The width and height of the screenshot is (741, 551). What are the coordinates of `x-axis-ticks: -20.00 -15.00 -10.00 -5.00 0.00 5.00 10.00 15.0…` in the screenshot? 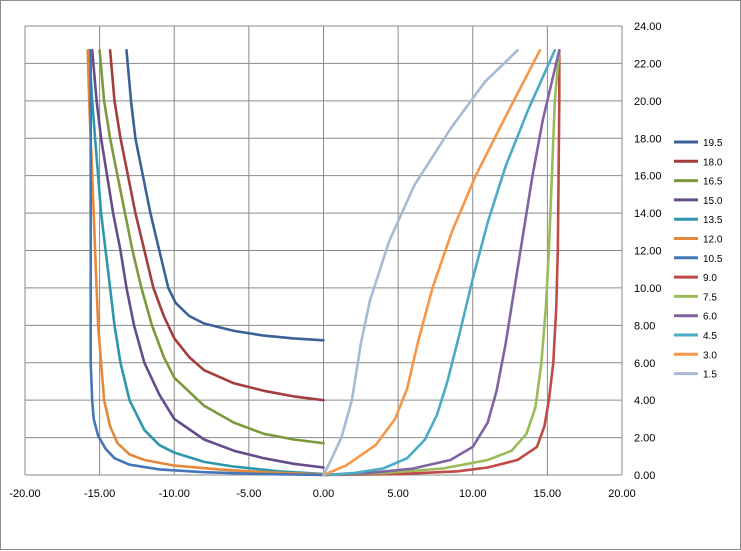 It's located at (322, 494).